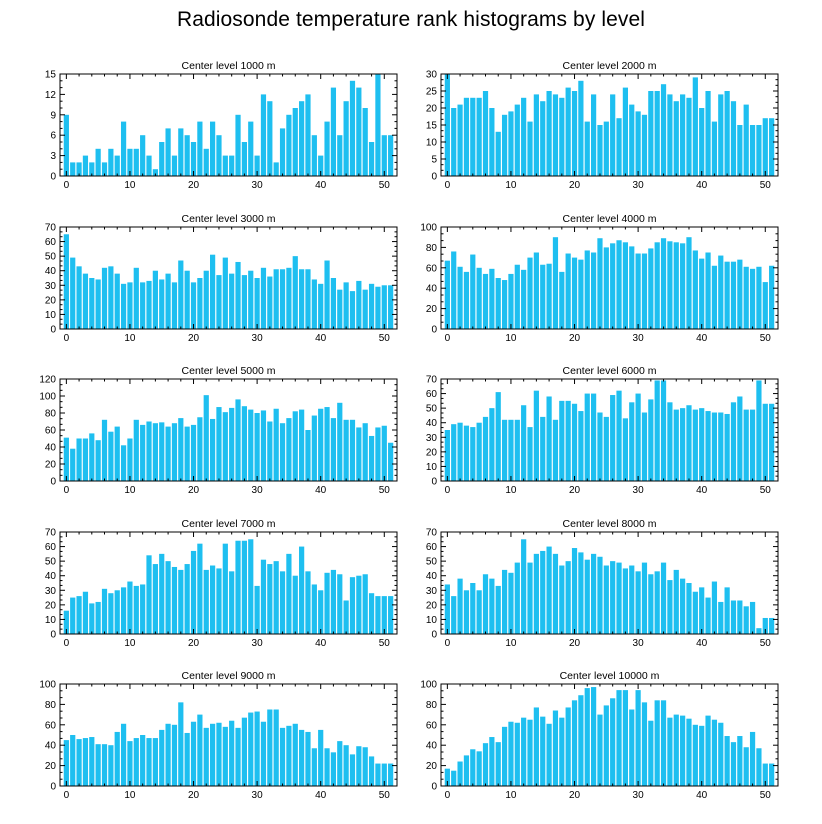 The height and width of the screenshot is (824, 822). What do you see at coordinates (432, 467) in the screenshot?
I see `y-tick-label: 10` at bounding box center [432, 467].